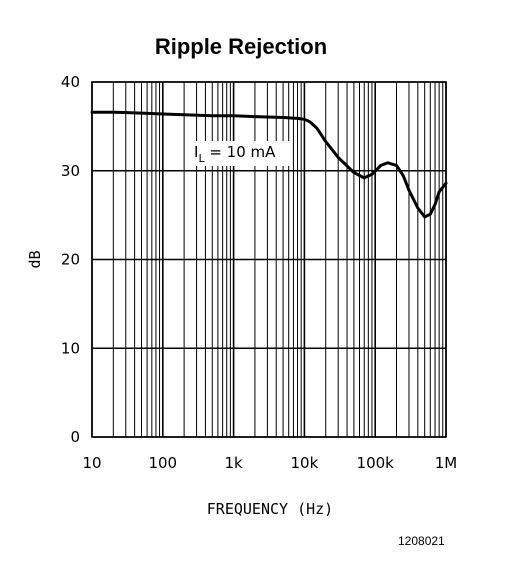  I want to click on y-tick-label: 10, so click(70, 348).